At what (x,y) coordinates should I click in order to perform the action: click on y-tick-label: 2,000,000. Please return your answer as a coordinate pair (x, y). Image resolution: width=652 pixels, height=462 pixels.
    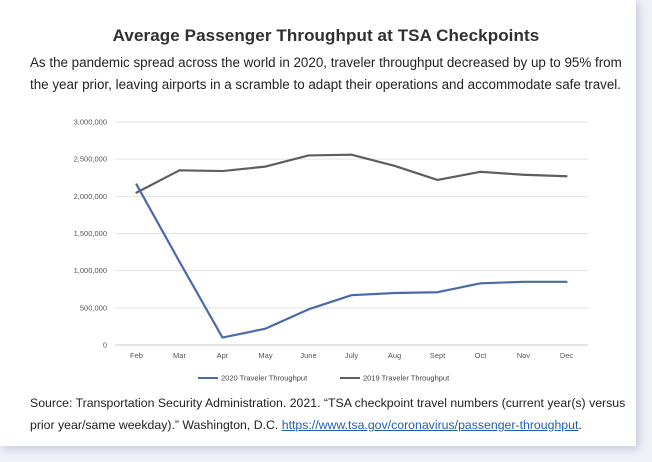
    Looking at the image, I should click on (90, 196).